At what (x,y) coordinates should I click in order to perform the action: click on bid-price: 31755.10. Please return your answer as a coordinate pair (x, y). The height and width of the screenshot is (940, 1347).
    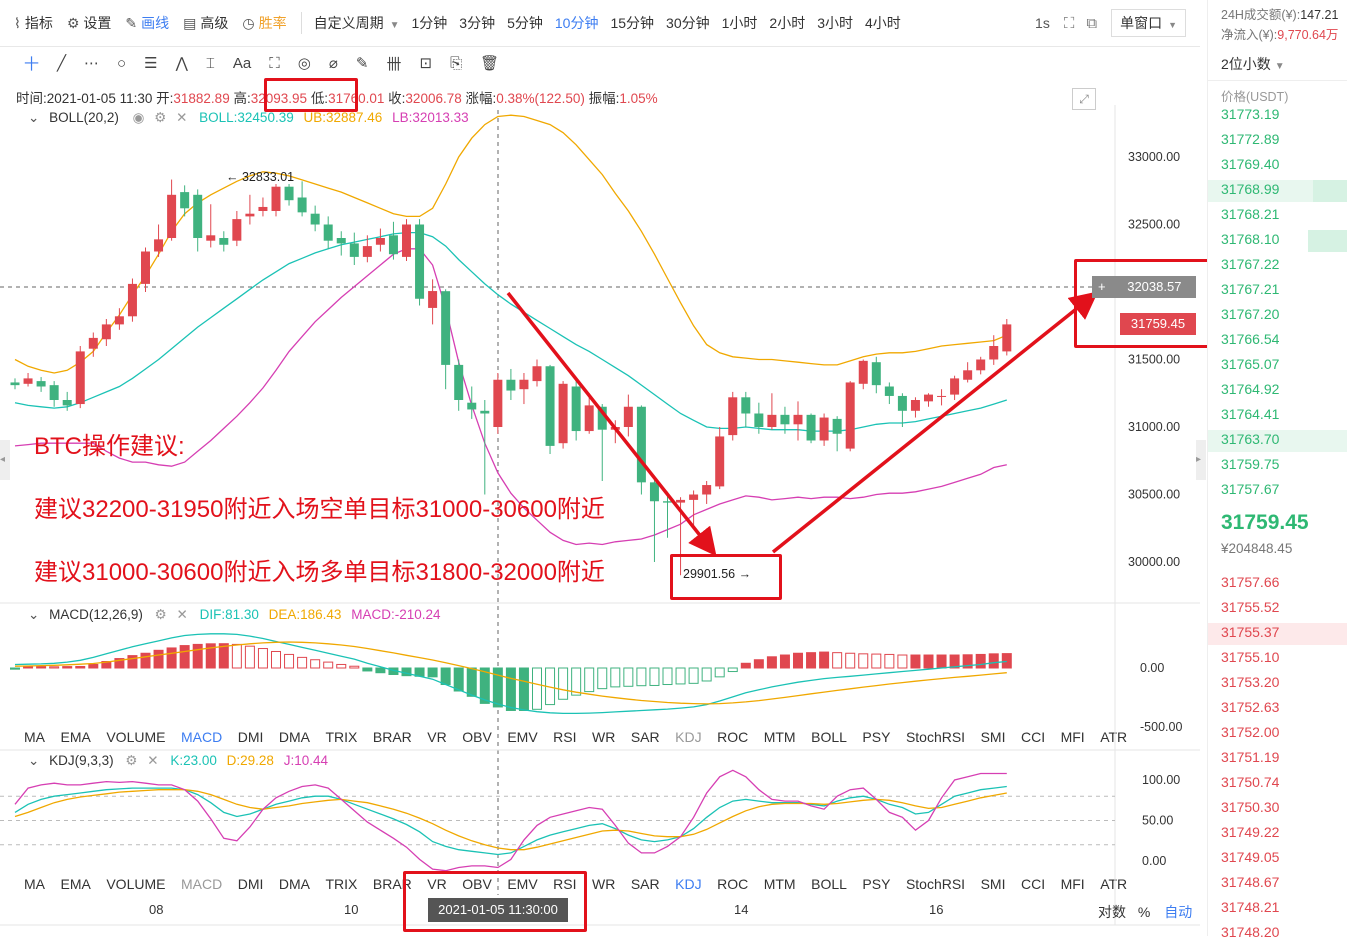
    Looking at the image, I should click on (1250, 657).